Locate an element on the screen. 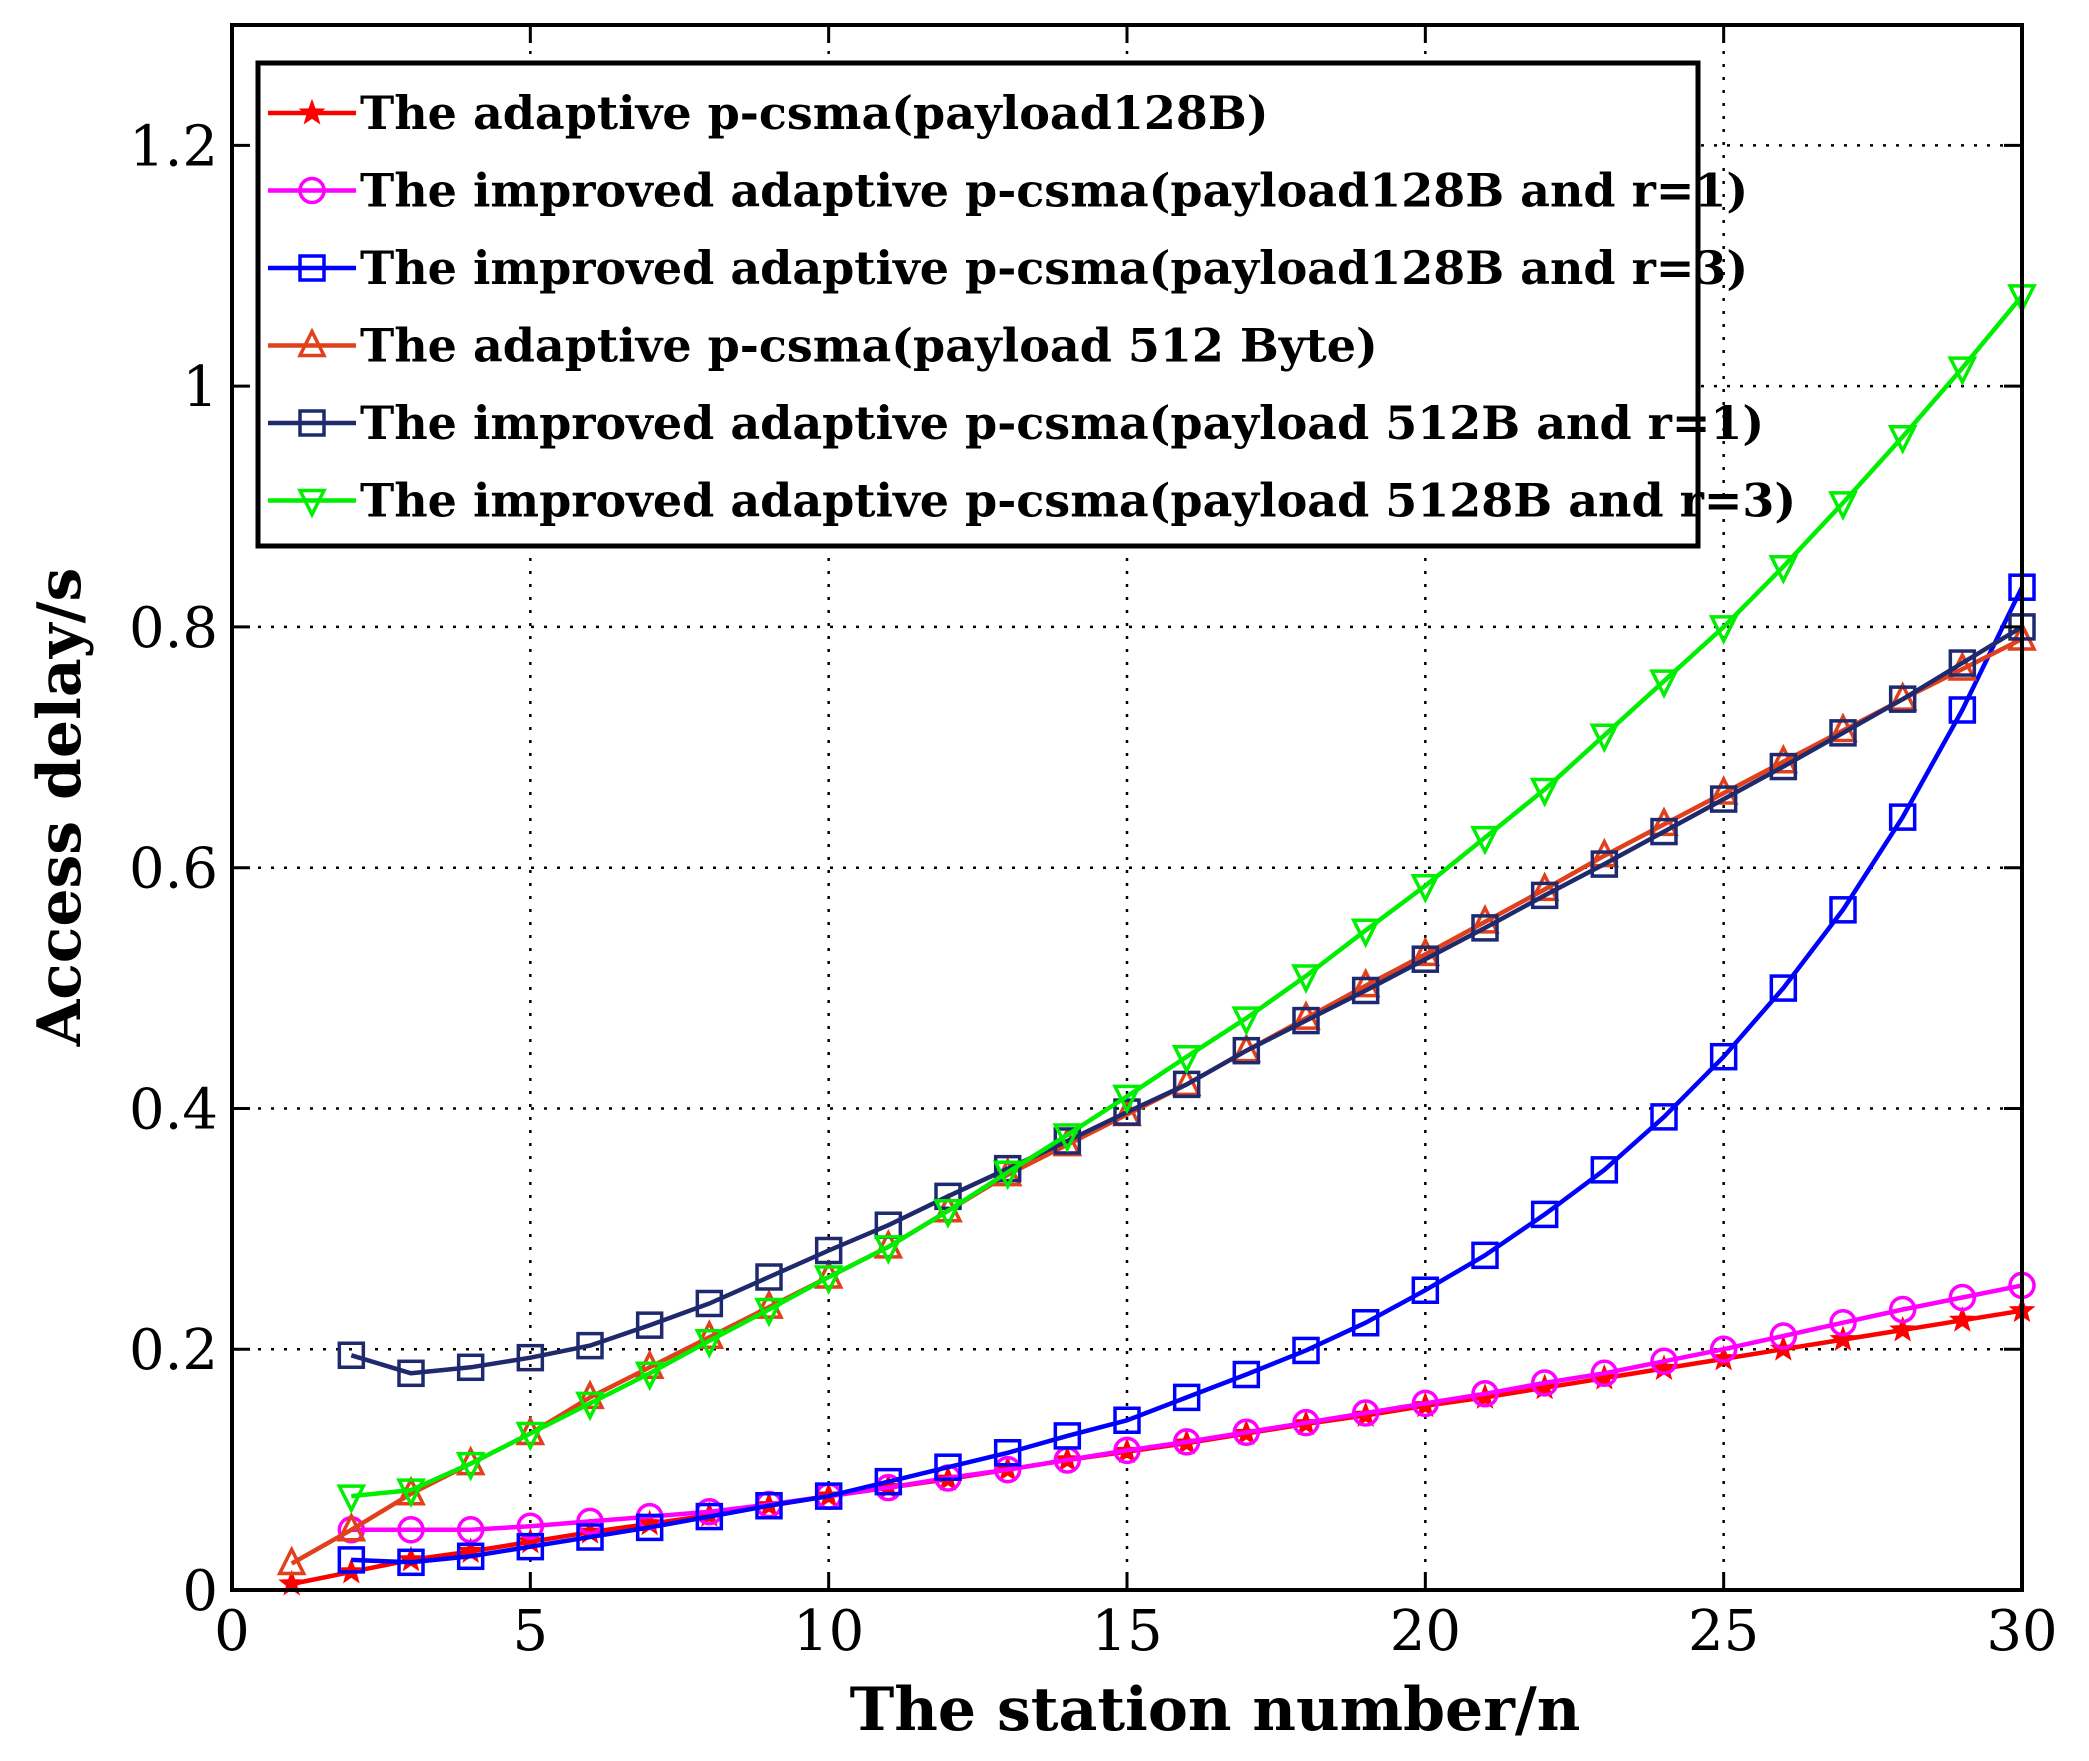  legend-item: The adaptive p-csma(payload128B) is located at coordinates (768, 113).